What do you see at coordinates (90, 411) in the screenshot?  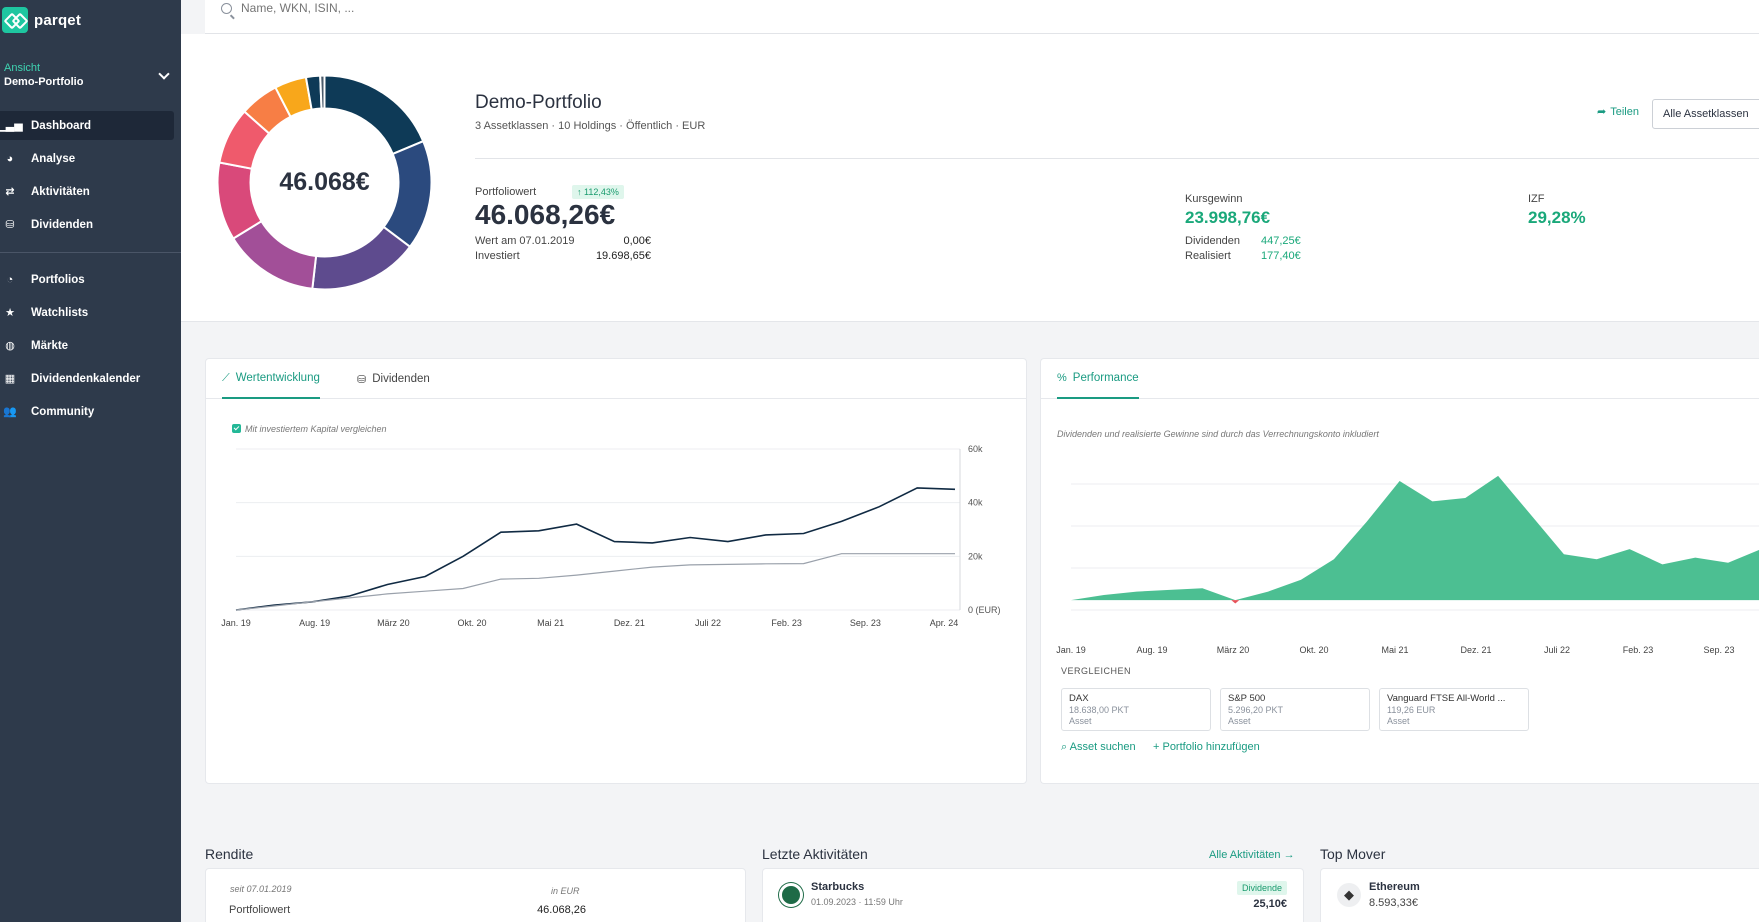 I see `sidebar-item-community: 👥 Community` at bounding box center [90, 411].